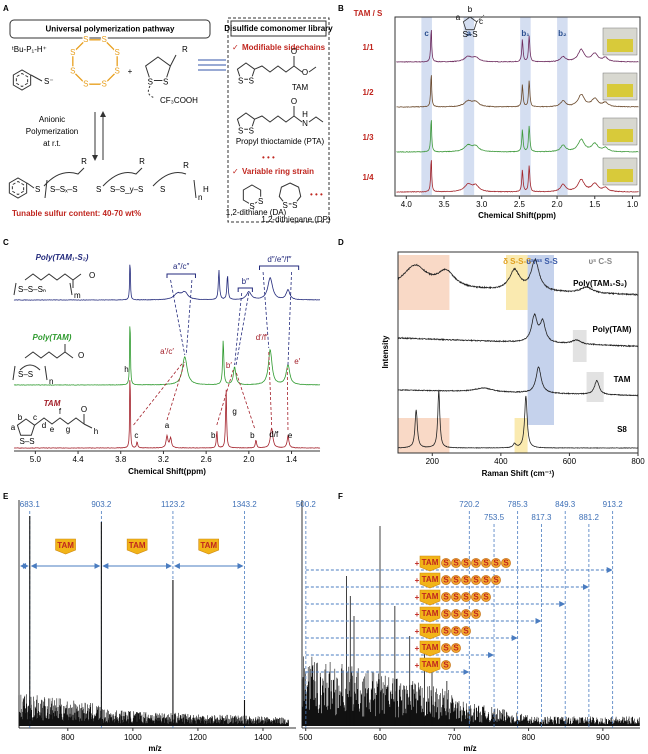 Image resolution: width=648 pixels, height=754 pixels. Describe the element at coordinates (95, 62) in the screenshot. I see `sulfur-ring` at that location.